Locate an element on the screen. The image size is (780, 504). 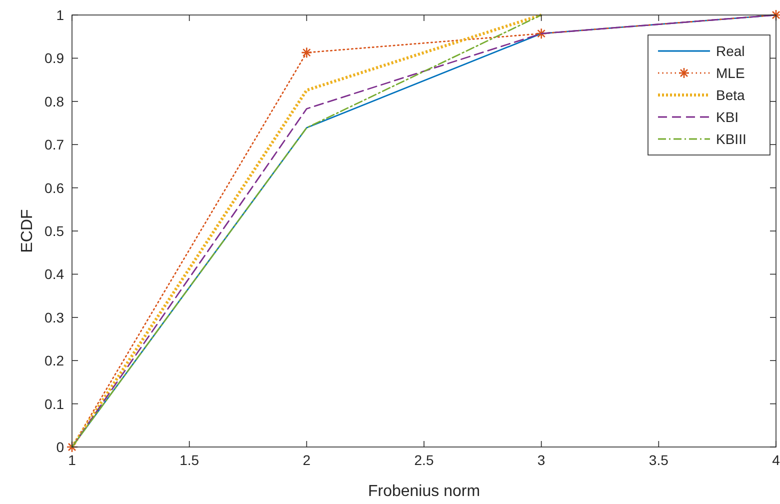
y-tick-label: 0.1 is located at coordinates (54, 404).